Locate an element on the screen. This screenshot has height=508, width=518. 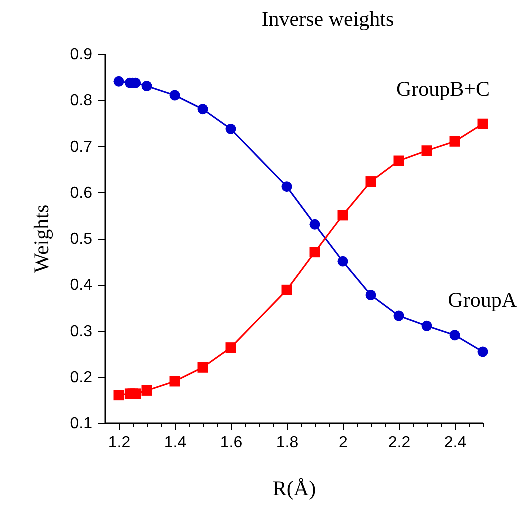
y-tick-label: 0.2 is located at coordinates (81, 377).